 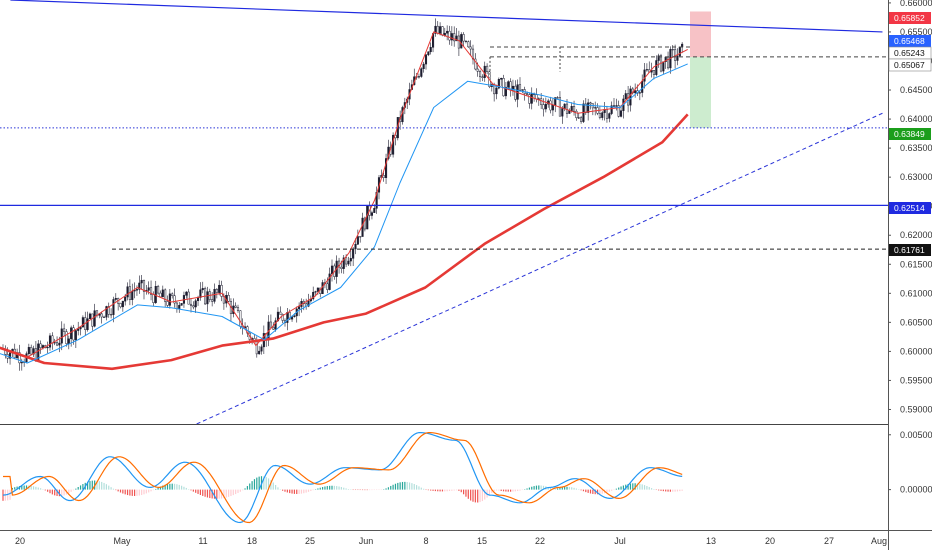 I want to click on price-badge-label: 0.65852, so click(x=909, y=18).